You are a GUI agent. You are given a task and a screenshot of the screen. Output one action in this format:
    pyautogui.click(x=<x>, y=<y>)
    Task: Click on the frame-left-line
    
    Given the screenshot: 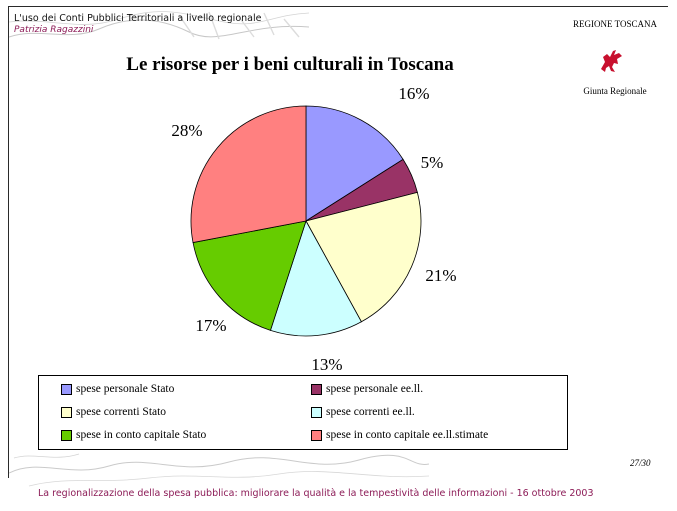 What is the action you would take?
    pyautogui.click(x=8, y=242)
    